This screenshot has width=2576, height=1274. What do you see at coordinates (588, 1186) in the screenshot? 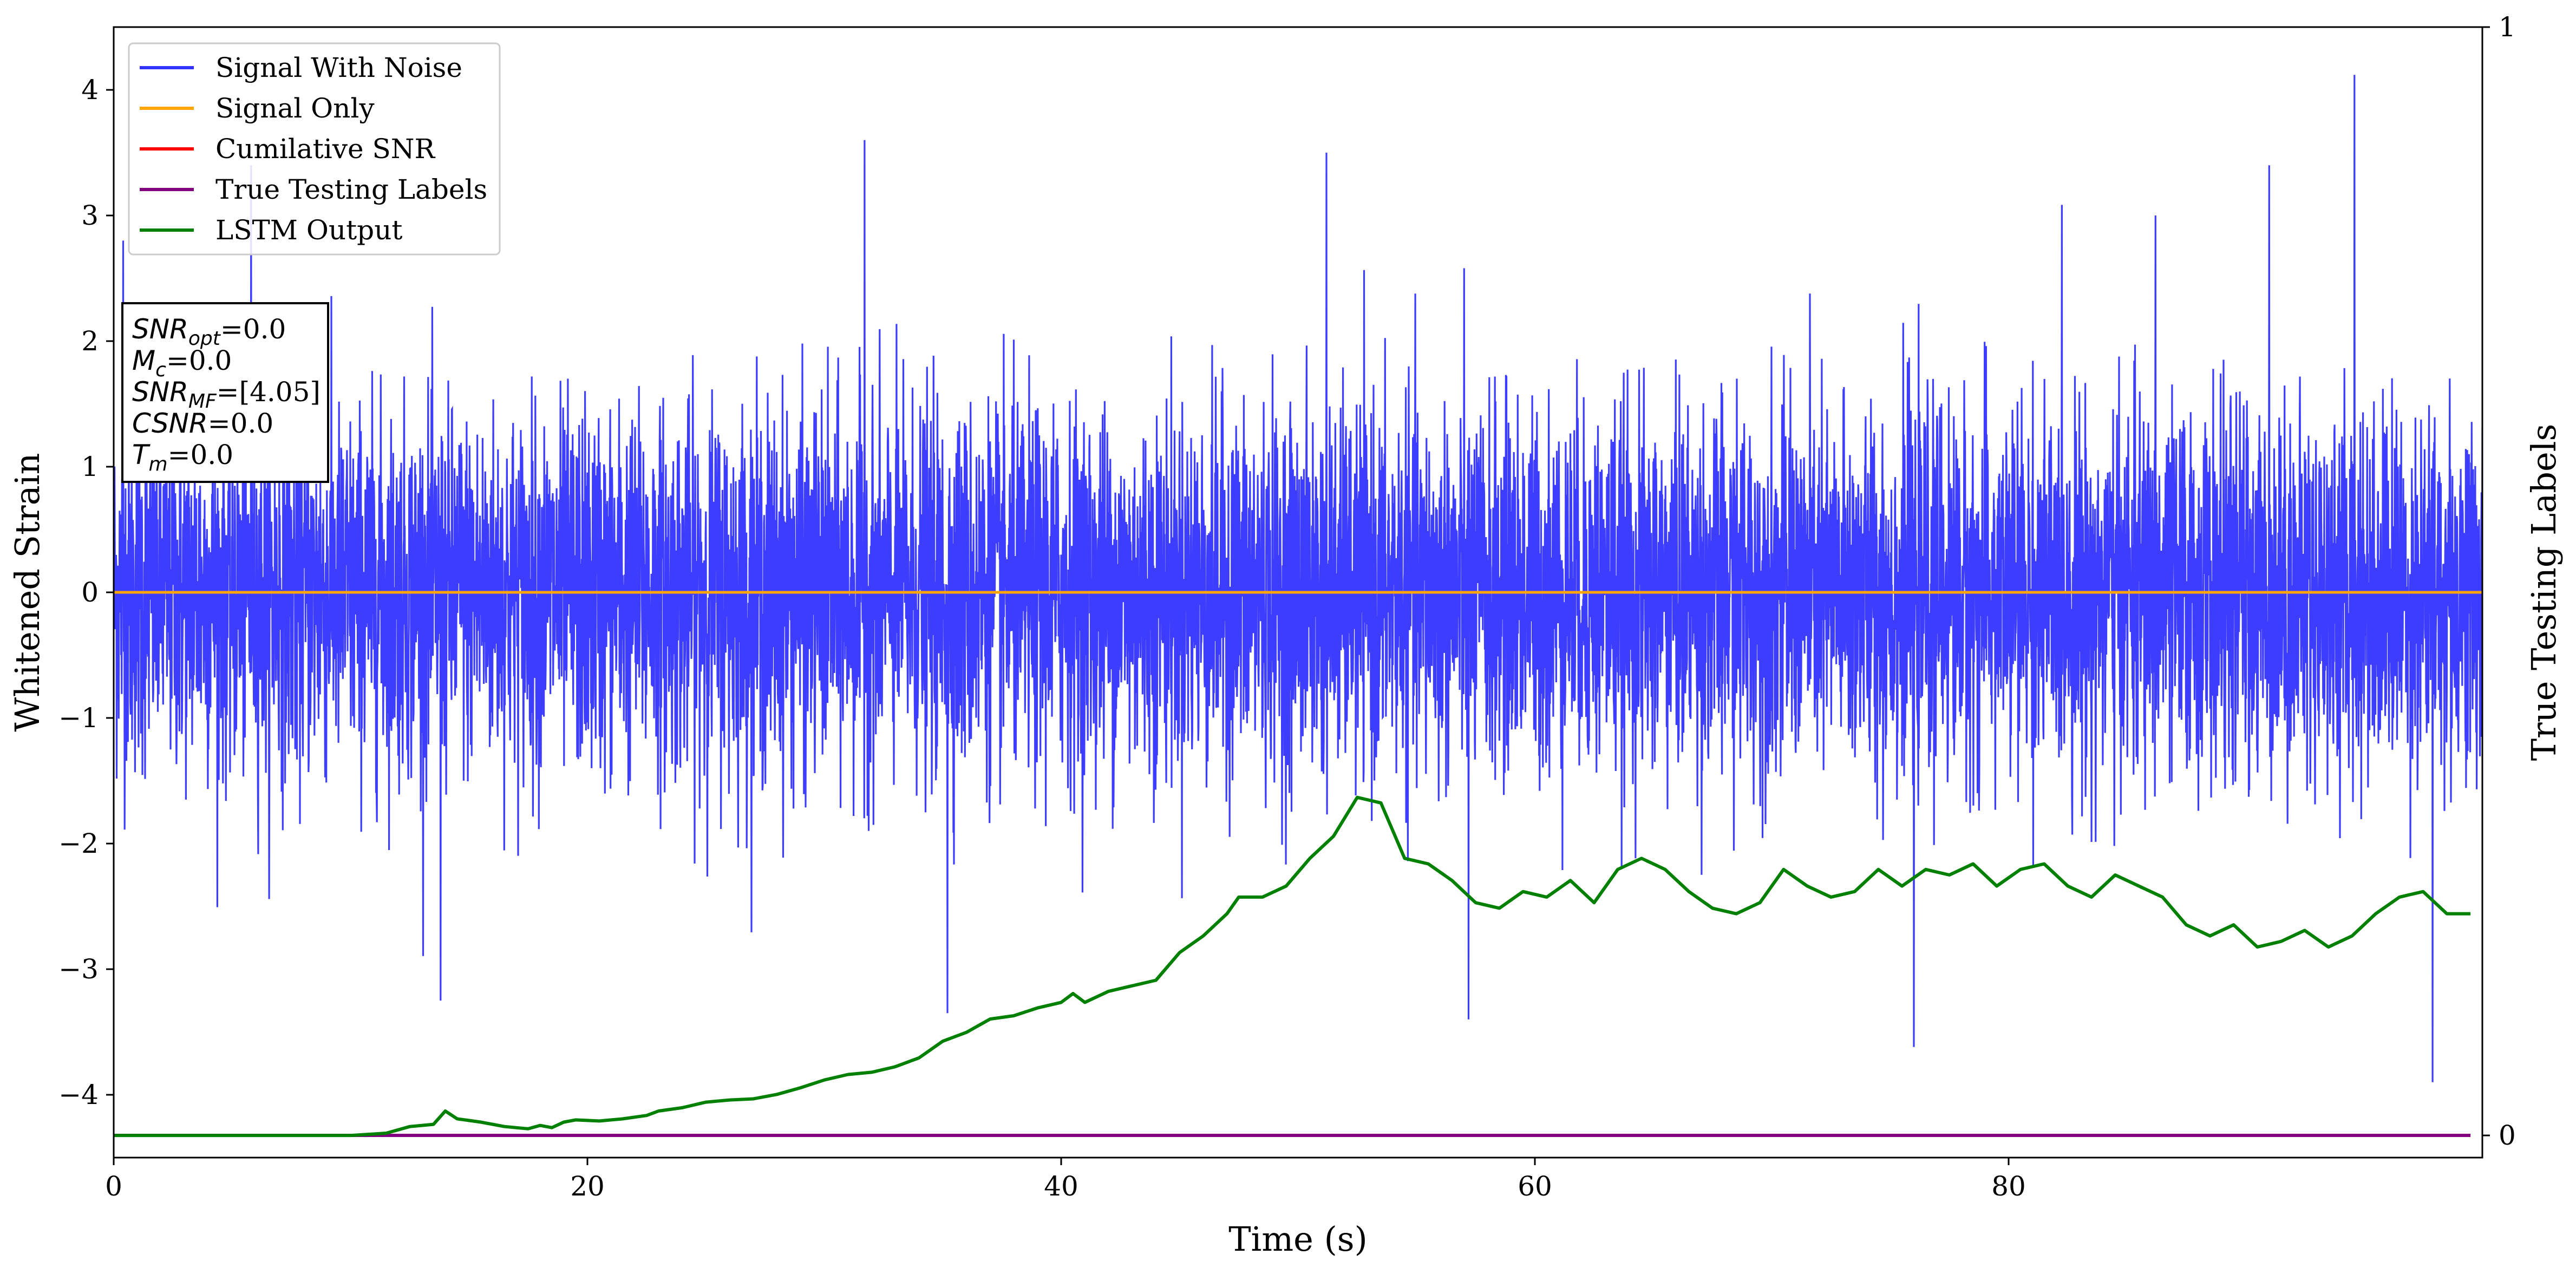
I see `x-tick-label: 20` at bounding box center [588, 1186].